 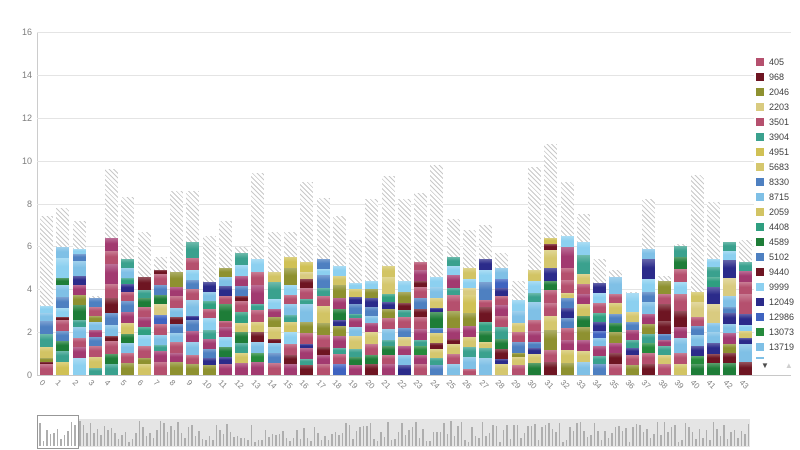 I want to click on legend-item-2059: 2059, so click(x=778, y=211).